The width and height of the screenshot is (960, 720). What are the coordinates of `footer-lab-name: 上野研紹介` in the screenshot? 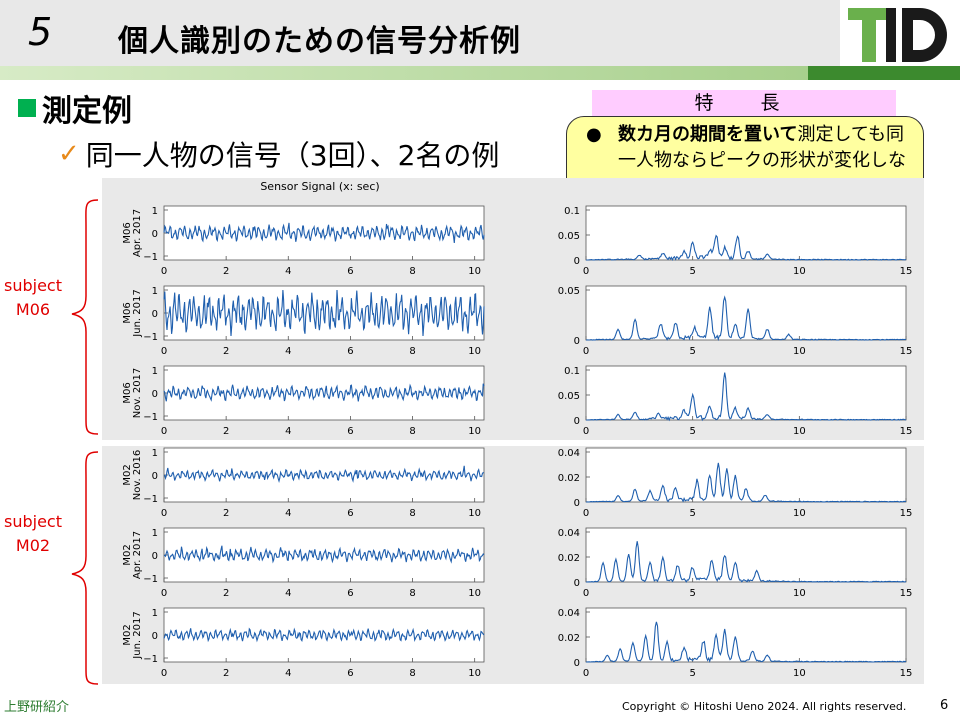 It's located at (37, 707).